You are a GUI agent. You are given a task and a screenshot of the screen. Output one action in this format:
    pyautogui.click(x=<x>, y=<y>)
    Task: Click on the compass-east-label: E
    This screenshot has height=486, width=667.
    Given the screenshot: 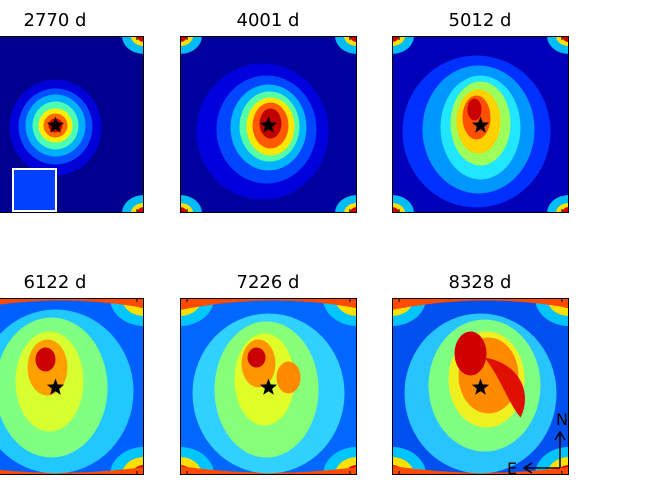 What is the action you would take?
    pyautogui.click(x=512, y=468)
    